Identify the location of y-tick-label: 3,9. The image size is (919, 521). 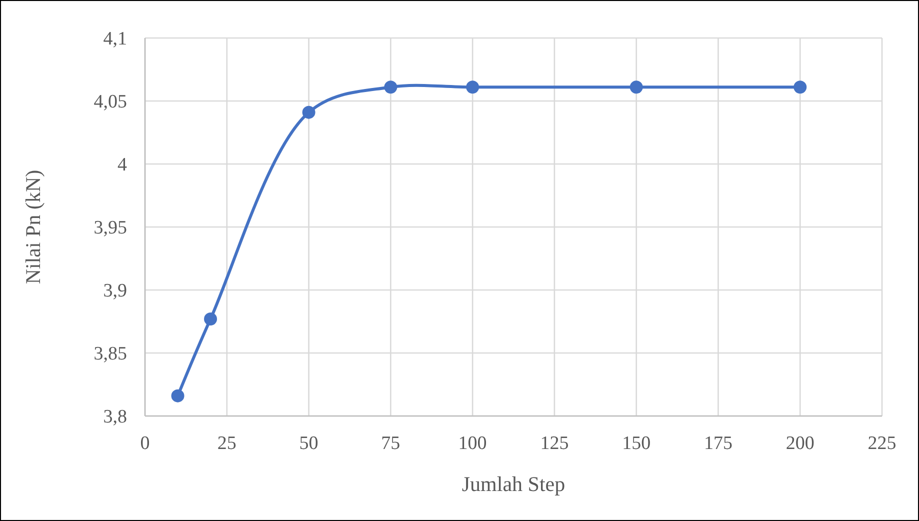
(115, 291).